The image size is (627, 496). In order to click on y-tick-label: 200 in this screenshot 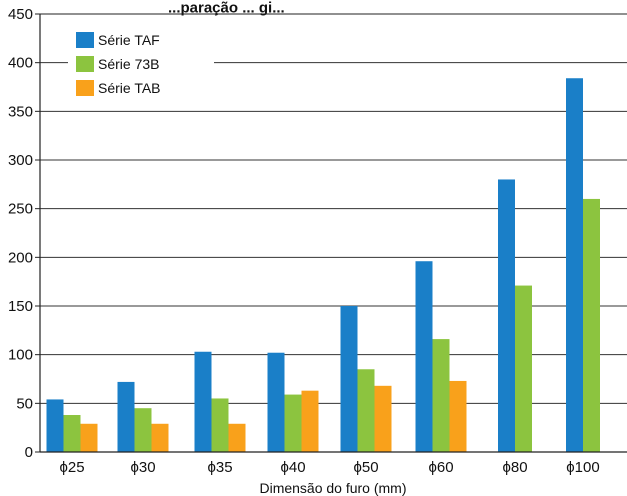, I will do `click(20, 257)`.